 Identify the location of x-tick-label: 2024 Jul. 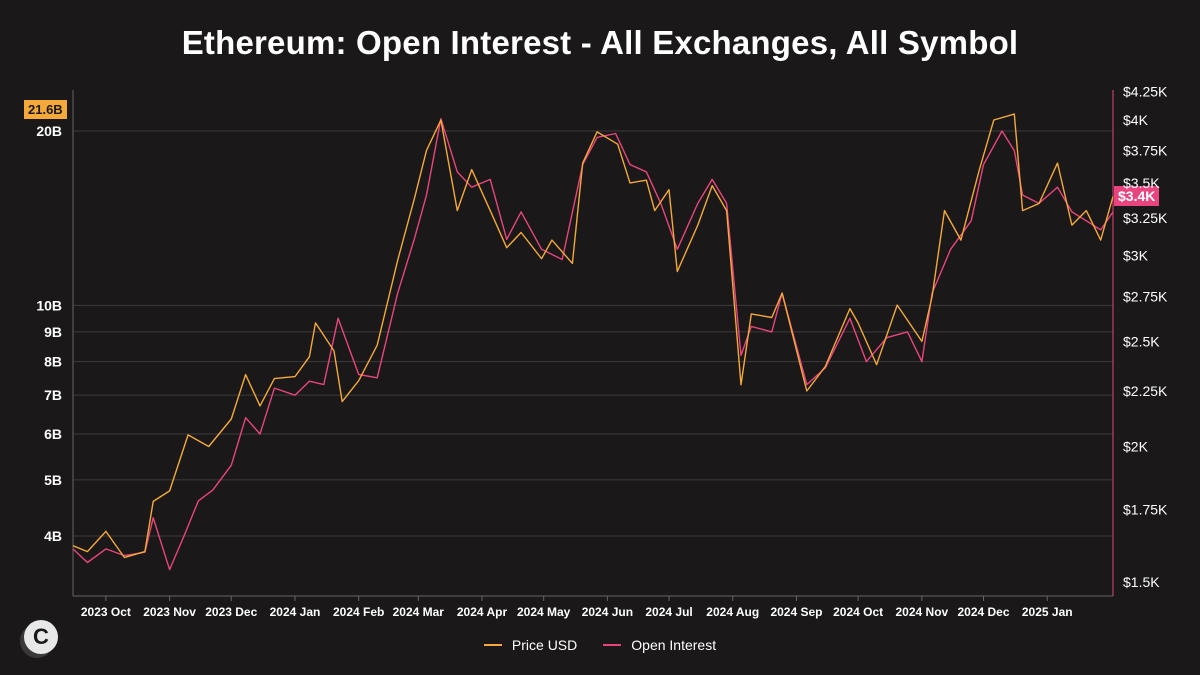
(668, 612).